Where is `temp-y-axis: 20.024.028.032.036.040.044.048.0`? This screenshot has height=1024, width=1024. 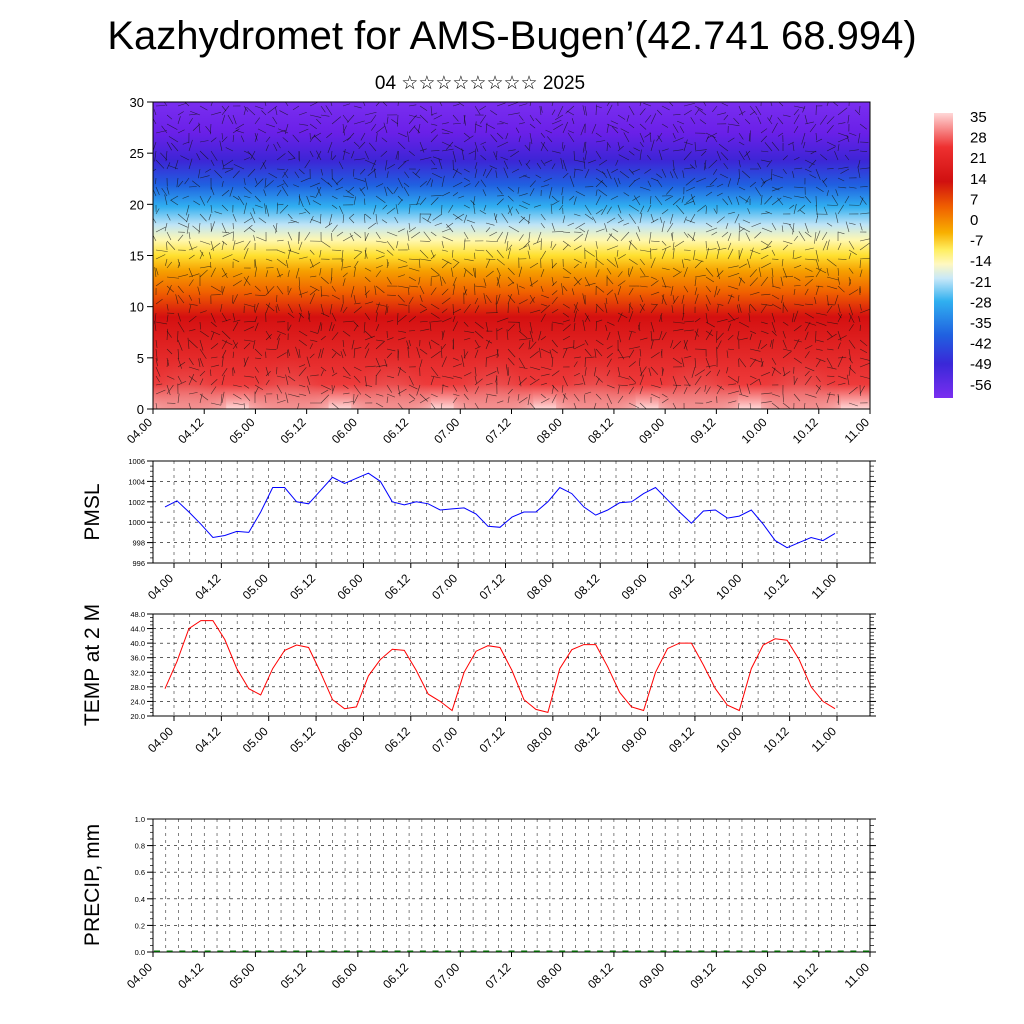 temp-y-axis: 20.024.028.032.036.040.044.048.0 is located at coordinates (503, 665).